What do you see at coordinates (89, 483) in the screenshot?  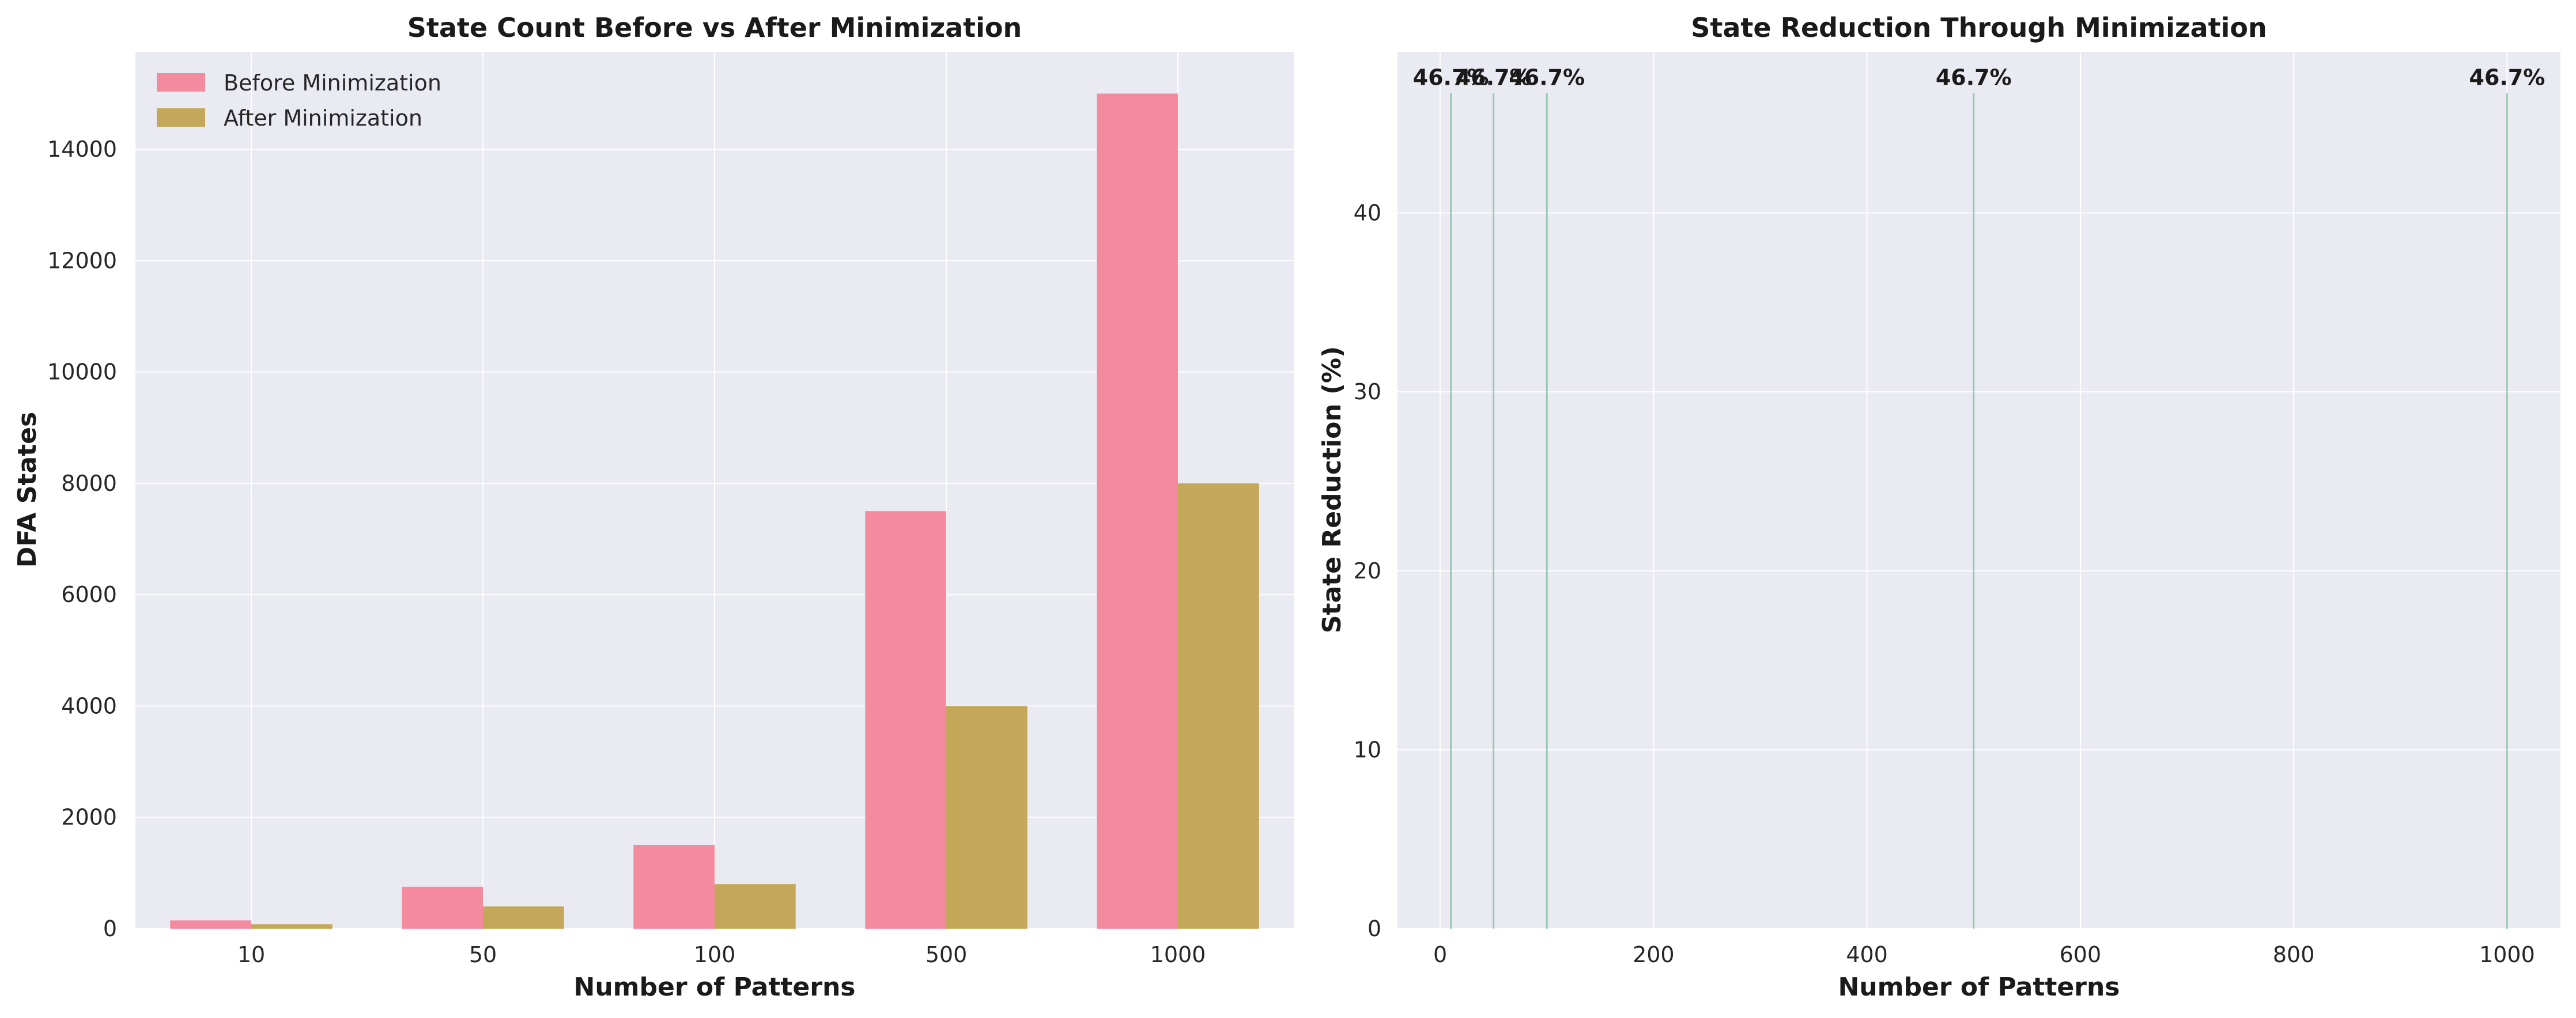 I see `y-tick-label: 8000` at bounding box center [89, 483].